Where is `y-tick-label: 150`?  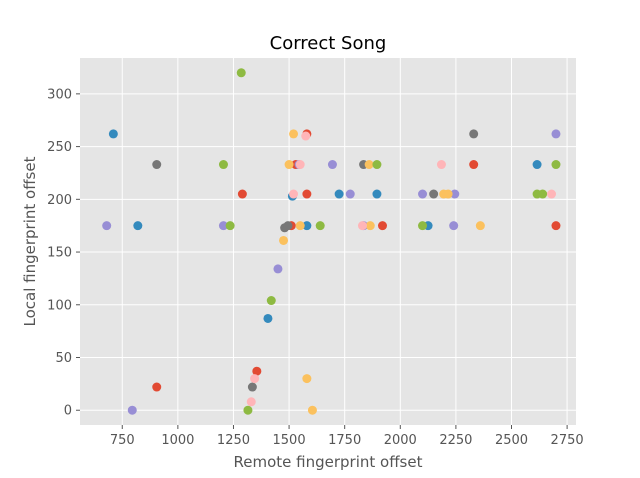 y-tick-label: 150 is located at coordinates (59, 253).